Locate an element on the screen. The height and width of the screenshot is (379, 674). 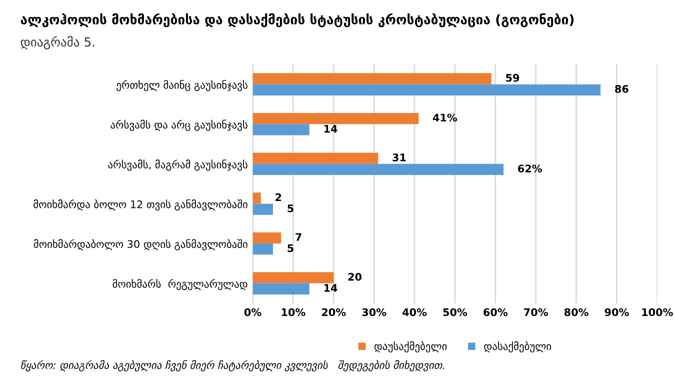
chart-title: ალკოჰოლის მოხმარებისა და დასაქმების სტატუსის კროსტაბულაცია (გოგონები) is located at coordinates (297, 20).